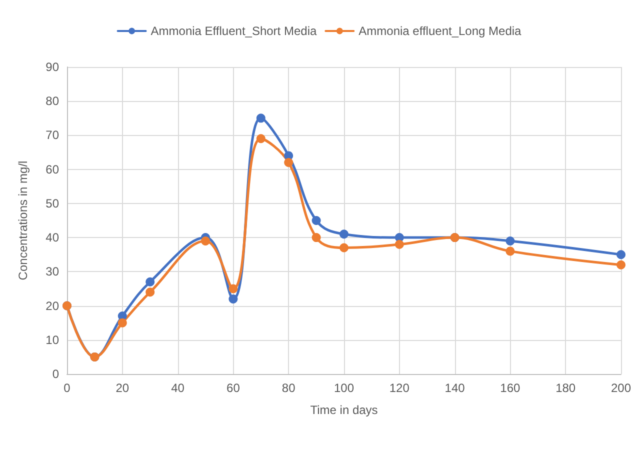 This screenshot has height=456, width=638. What do you see at coordinates (53, 203) in the screenshot?
I see `y-tick-label: 50` at bounding box center [53, 203].